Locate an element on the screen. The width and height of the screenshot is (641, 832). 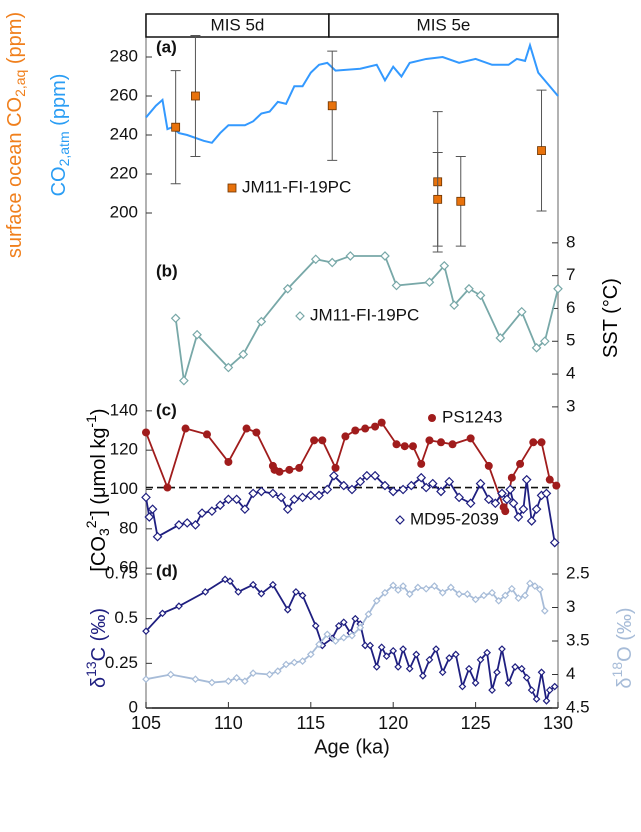
y-tick-label: 100 is located at coordinates (124, 488).